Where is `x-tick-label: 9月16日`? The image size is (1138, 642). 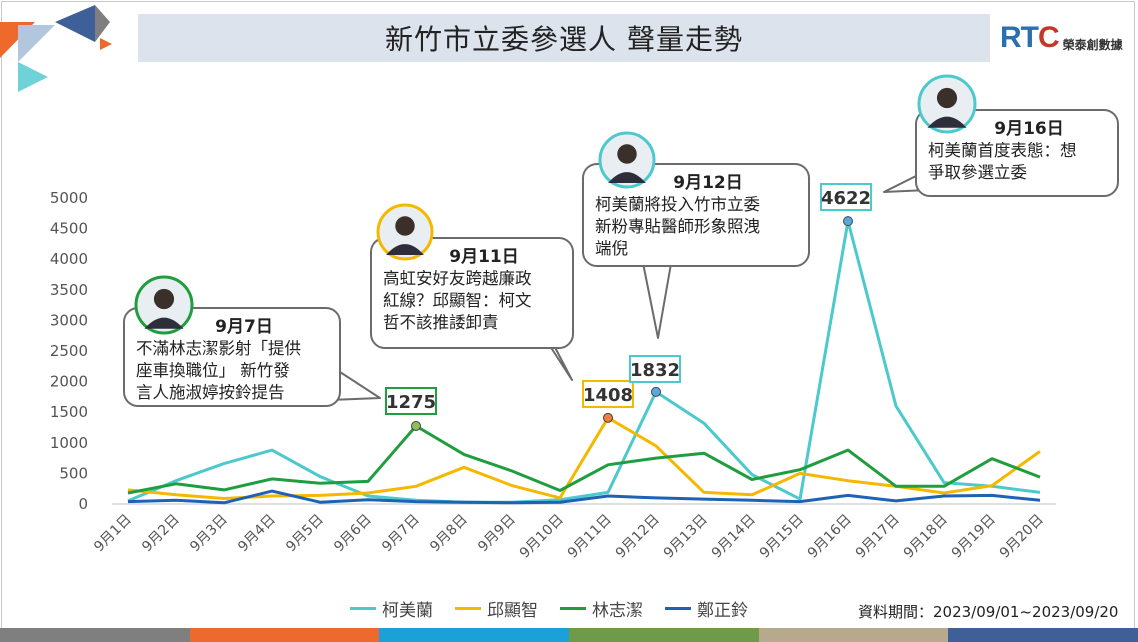 x-tick-label: 9月16日 is located at coordinates (830, 537).